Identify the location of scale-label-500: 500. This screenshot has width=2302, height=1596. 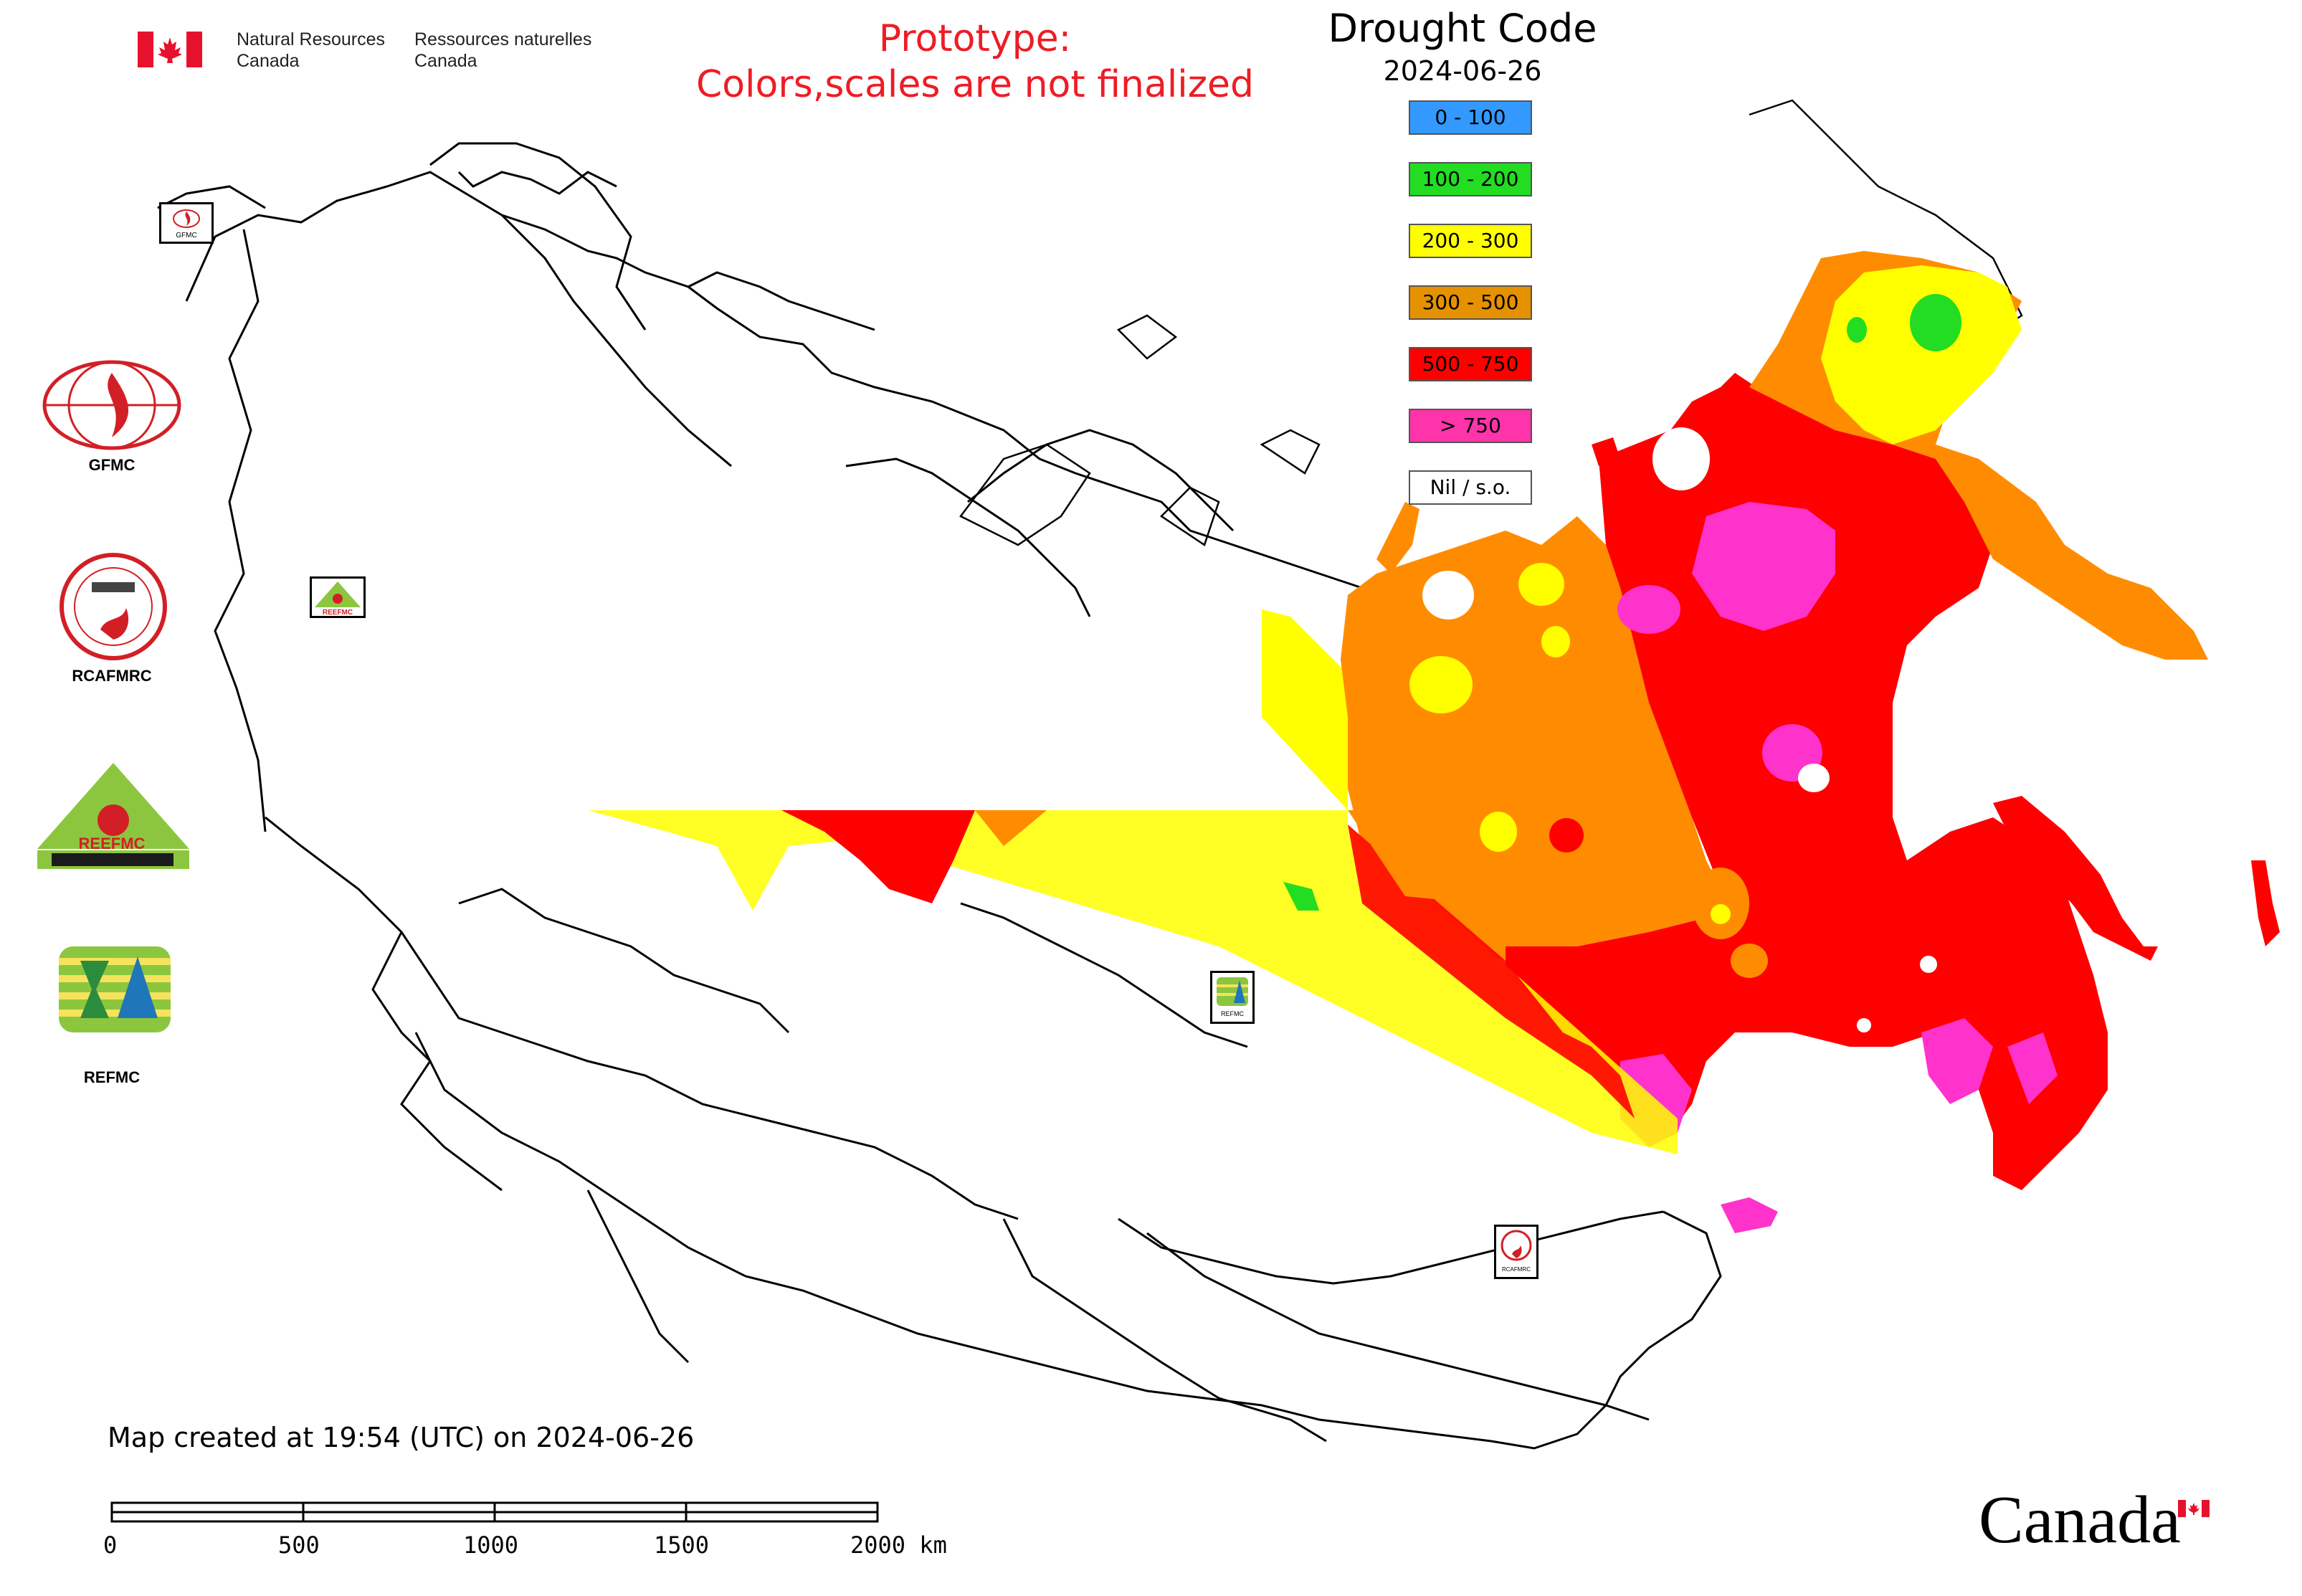
(299, 1545).